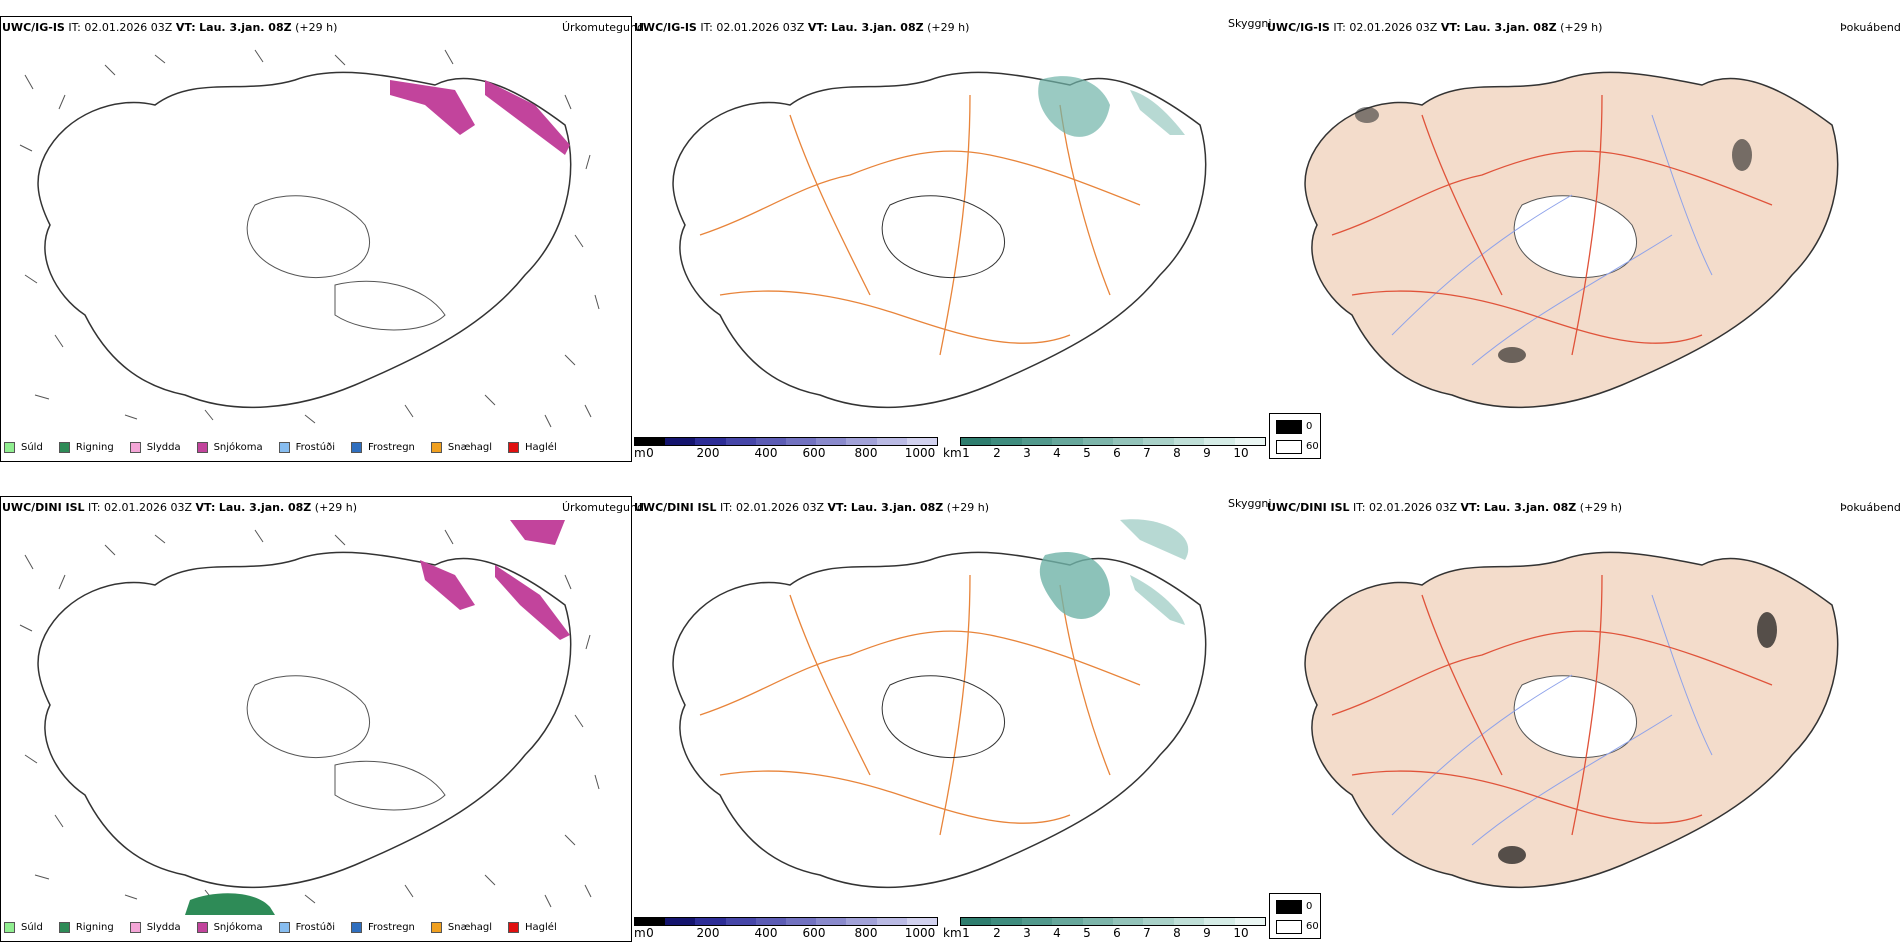 The image size is (1900, 950). Describe the element at coordinates (1087, 933) in the screenshot. I see `tick-label: 5` at that location.